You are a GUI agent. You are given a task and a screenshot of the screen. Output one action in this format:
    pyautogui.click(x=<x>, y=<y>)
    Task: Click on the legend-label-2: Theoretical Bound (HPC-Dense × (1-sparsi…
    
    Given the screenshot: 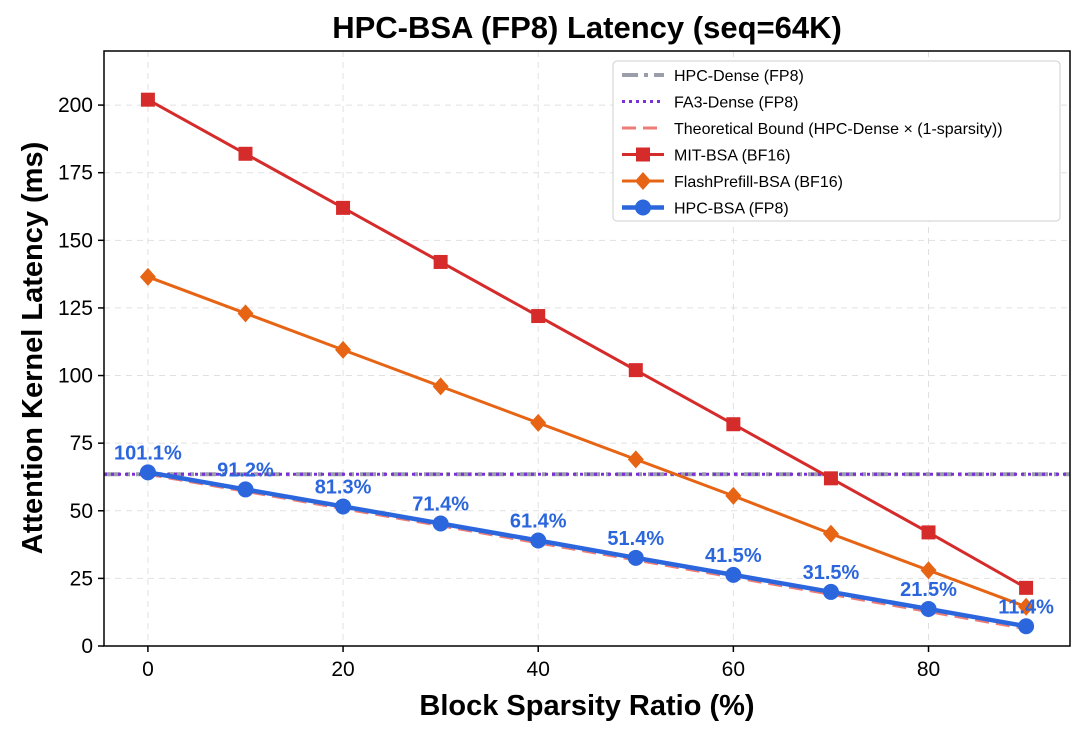 What is the action you would take?
    pyautogui.click(x=838, y=129)
    